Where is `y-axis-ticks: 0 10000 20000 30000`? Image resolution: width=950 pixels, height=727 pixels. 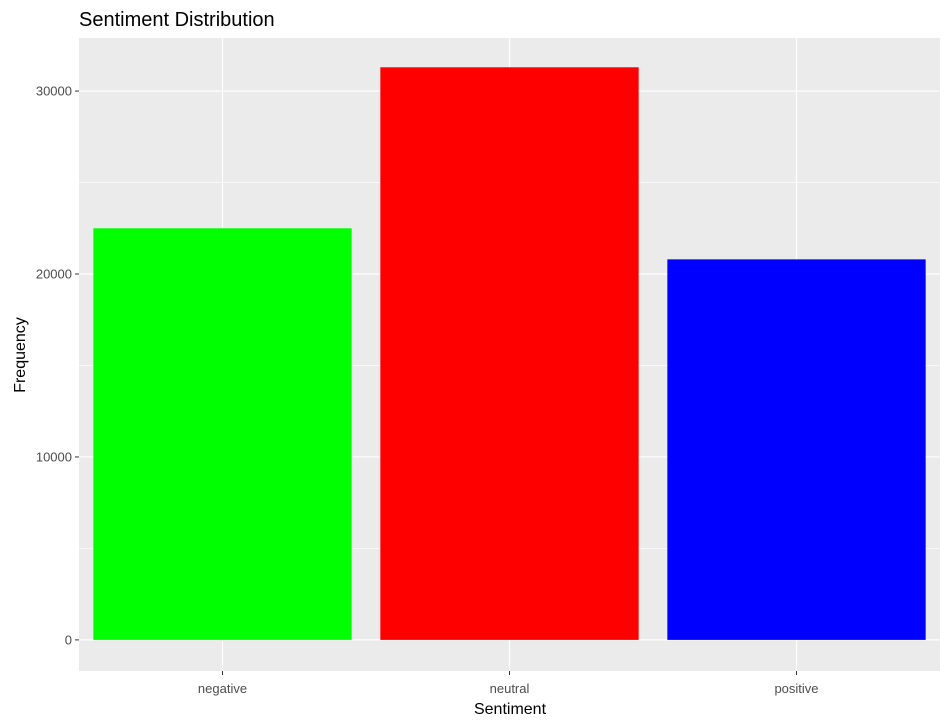 y-axis-ticks: 0 10000 20000 30000 is located at coordinates (57, 365).